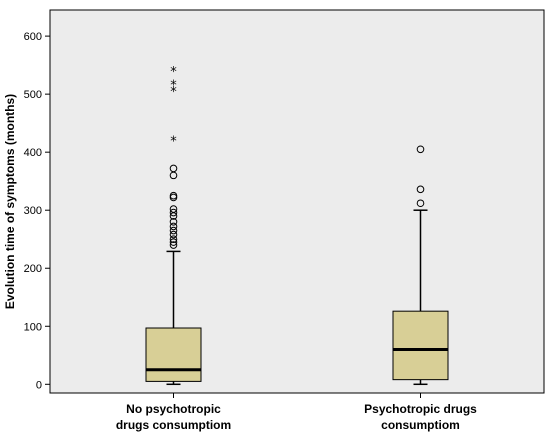 This screenshot has width=550, height=438. I want to click on y-tick-label: 400, so click(33, 153).